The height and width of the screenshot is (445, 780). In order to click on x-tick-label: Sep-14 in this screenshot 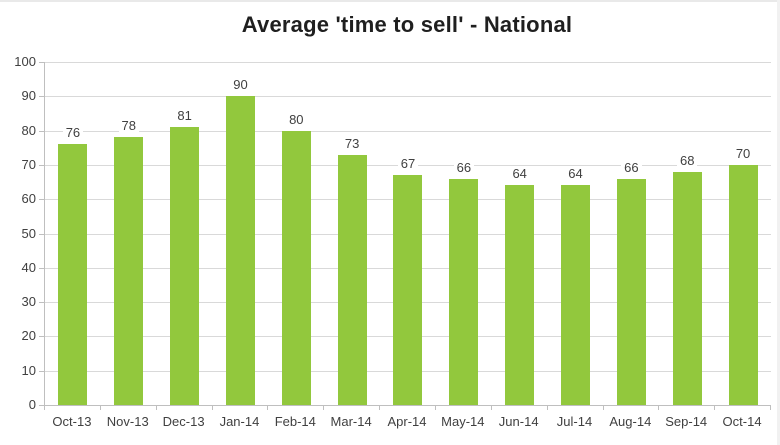, I will do `click(686, 421)`.